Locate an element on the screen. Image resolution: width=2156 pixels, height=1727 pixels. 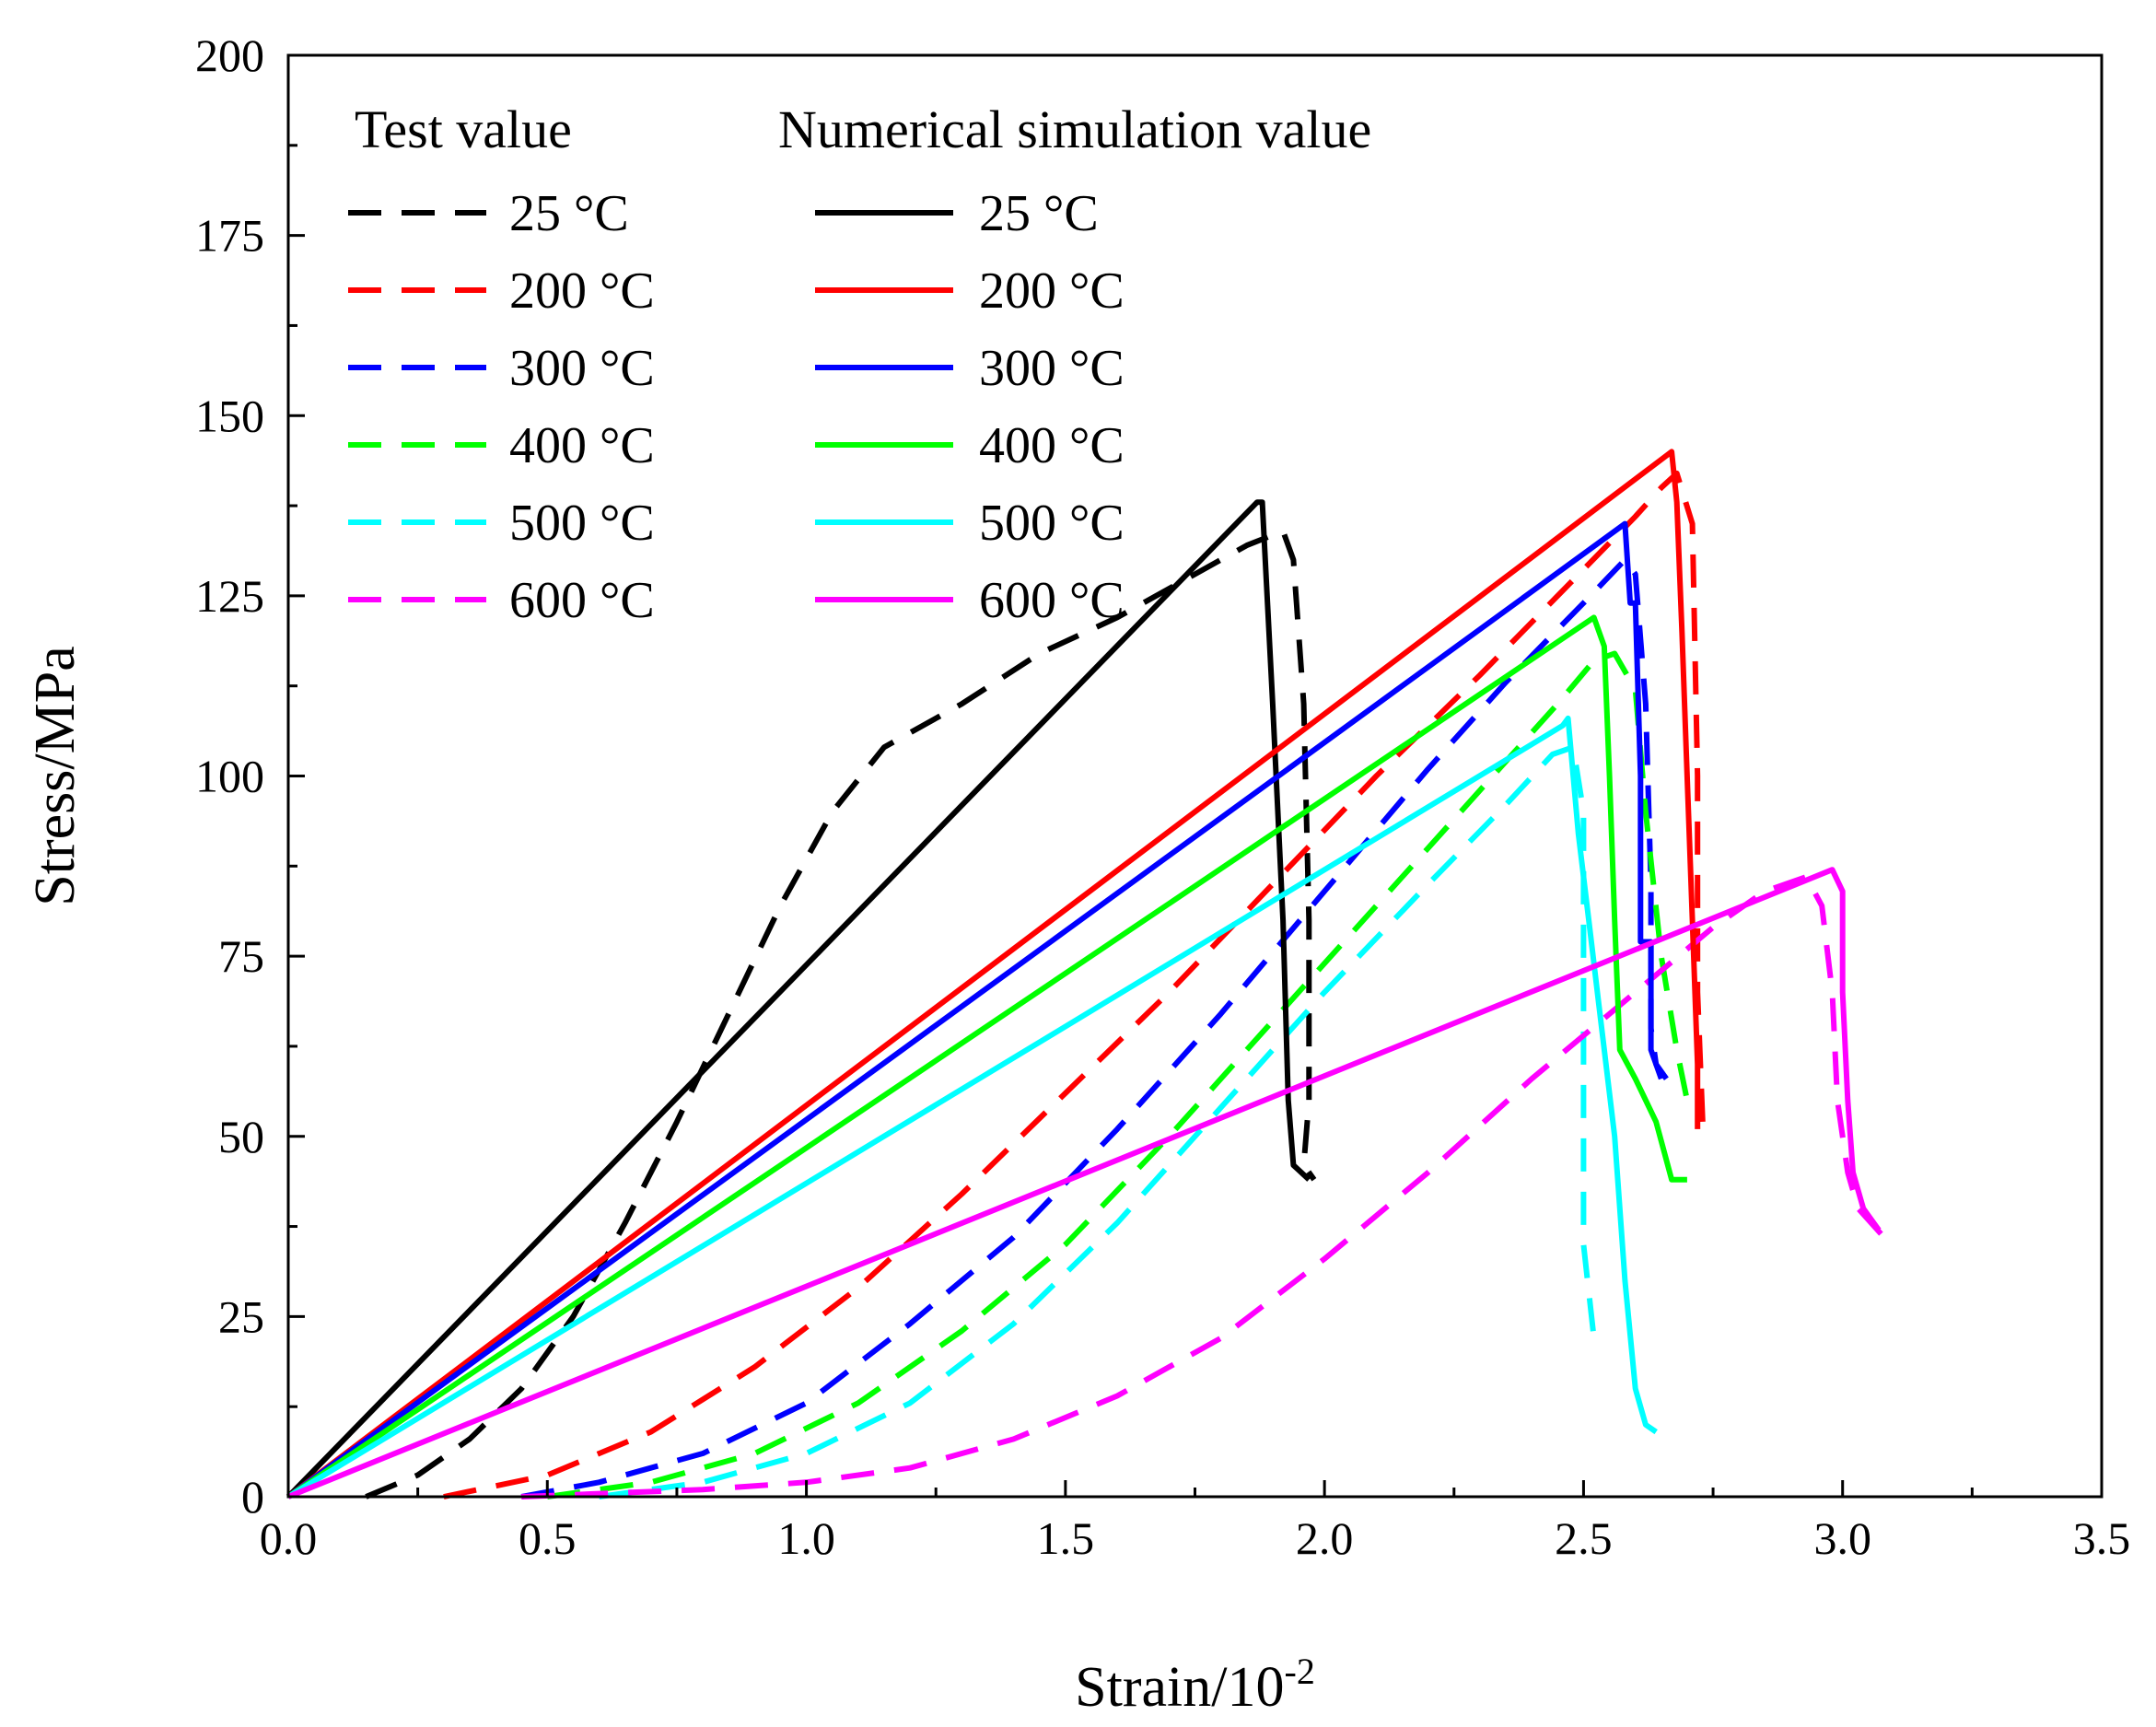
legend-label-sim-500c: 500 °C is located at coordinates (1052, 524).